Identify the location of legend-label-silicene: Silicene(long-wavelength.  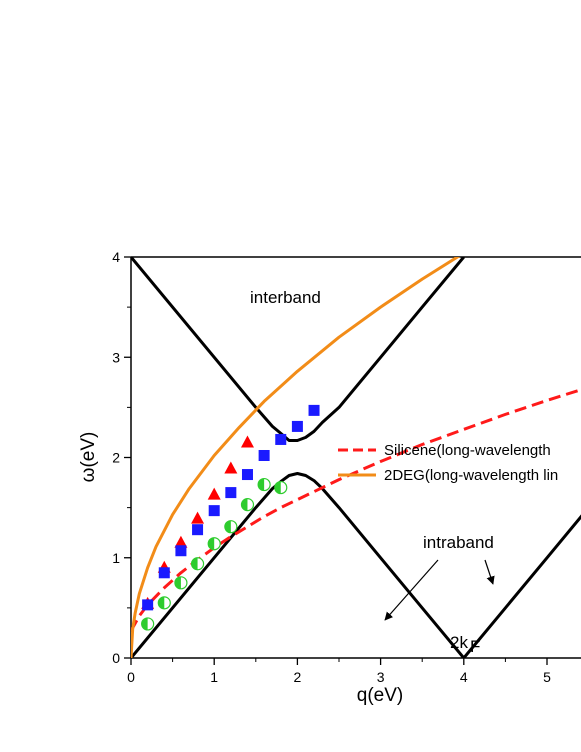
(467, 450).